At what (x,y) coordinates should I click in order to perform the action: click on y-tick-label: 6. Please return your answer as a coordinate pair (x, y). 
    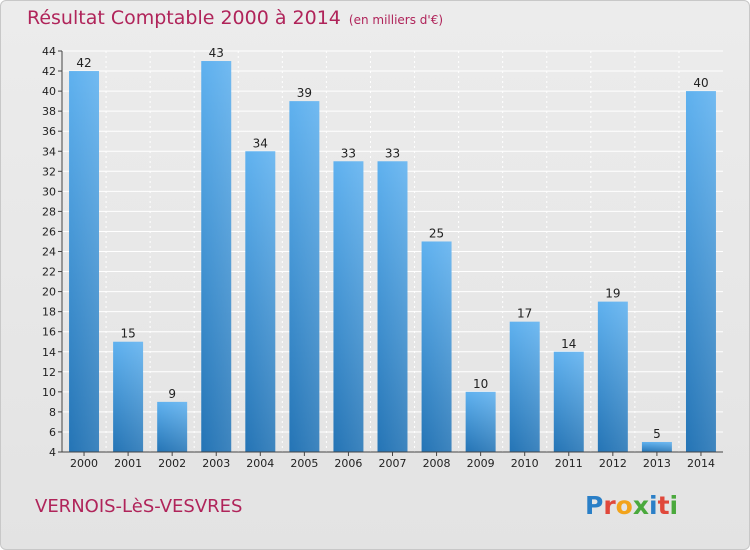
    Looking at the image, I should click on (52, 432).